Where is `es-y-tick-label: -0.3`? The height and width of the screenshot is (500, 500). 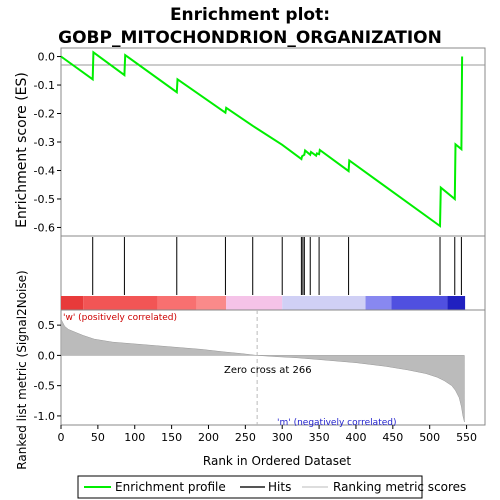 es-y-tick-label: -0.3 is located at coordinates (44, 142).